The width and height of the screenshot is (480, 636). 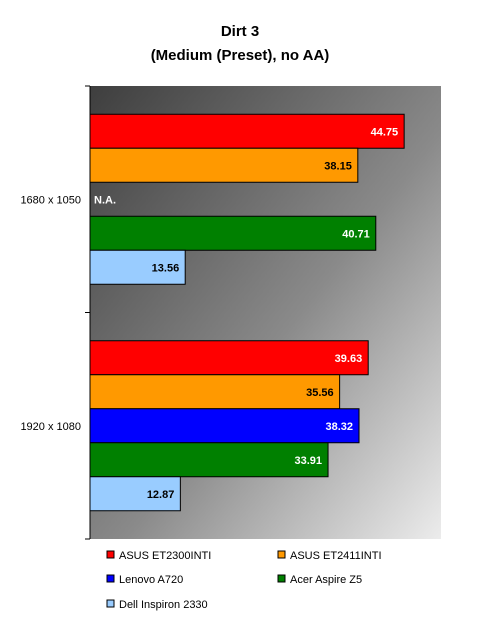 I want to click on bar-value-label: 38.32, so click(x=339, y=427).